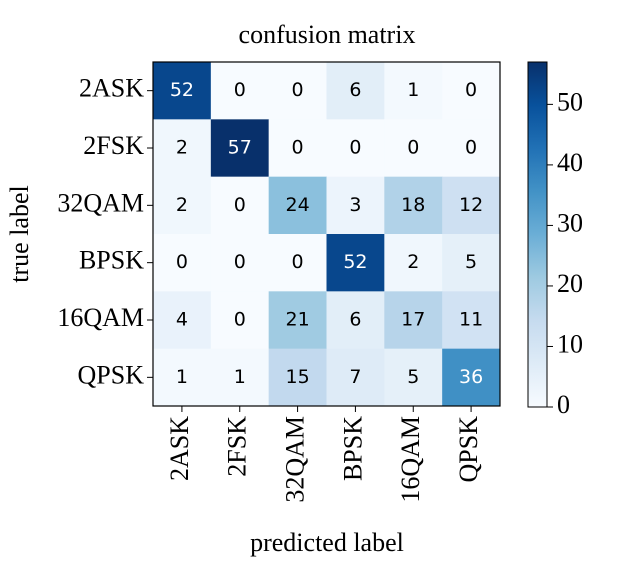  Describe the element at coordinates (111, 260) in the screenshot. I see `y-tick-label: BPSK` at that location.